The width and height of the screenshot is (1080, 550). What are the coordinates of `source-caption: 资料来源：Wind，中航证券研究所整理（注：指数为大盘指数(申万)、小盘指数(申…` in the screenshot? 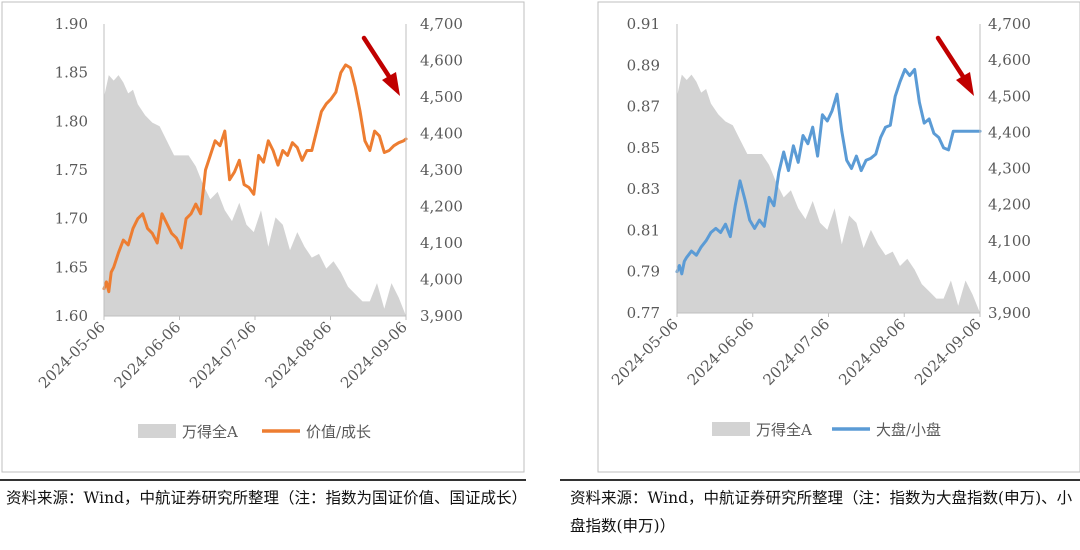 It's located at (821, 512).